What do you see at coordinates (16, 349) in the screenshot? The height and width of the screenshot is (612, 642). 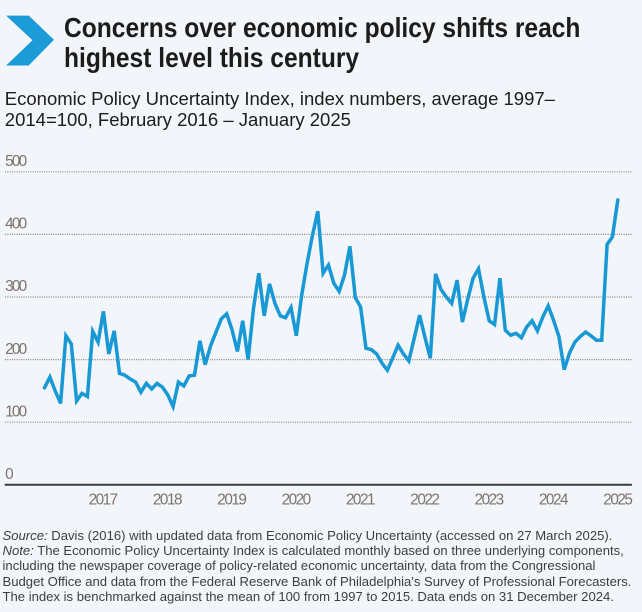 I see `svg-text: 200` at bounding box center [16, 349].